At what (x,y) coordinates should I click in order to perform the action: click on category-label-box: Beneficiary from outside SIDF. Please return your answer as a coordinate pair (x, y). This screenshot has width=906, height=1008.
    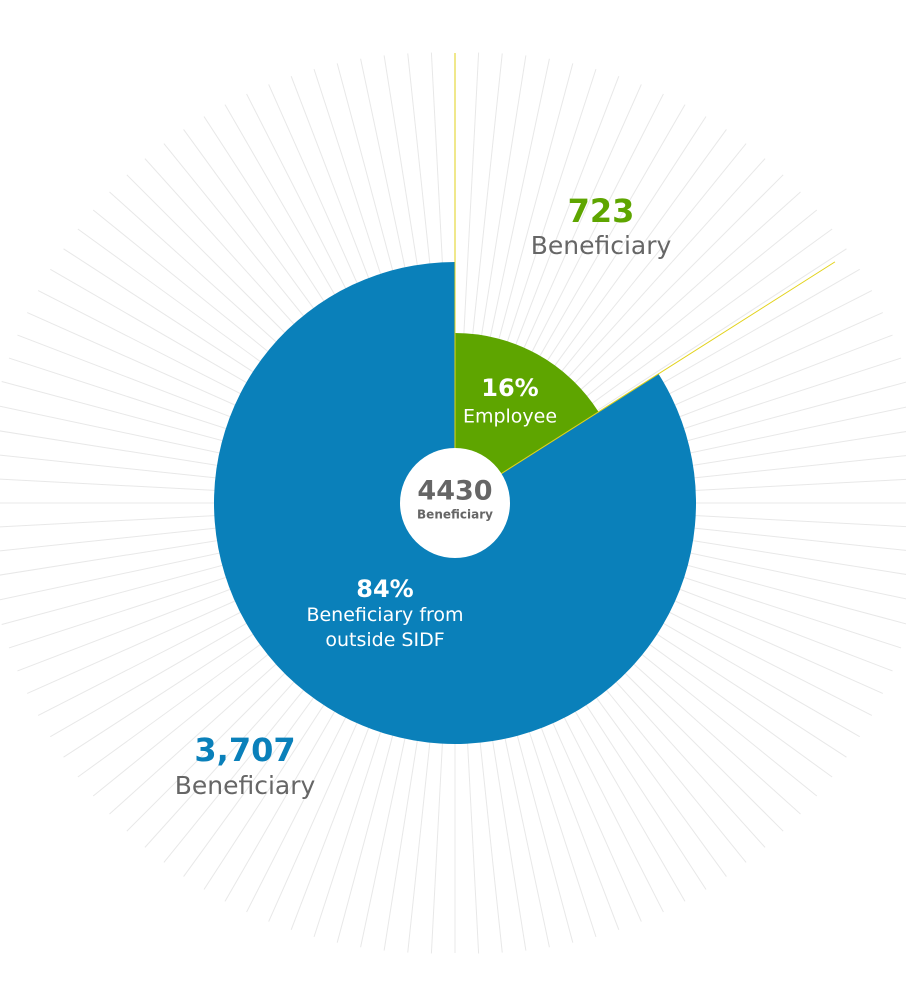
    Looking at the image, I should click on (385, 627).